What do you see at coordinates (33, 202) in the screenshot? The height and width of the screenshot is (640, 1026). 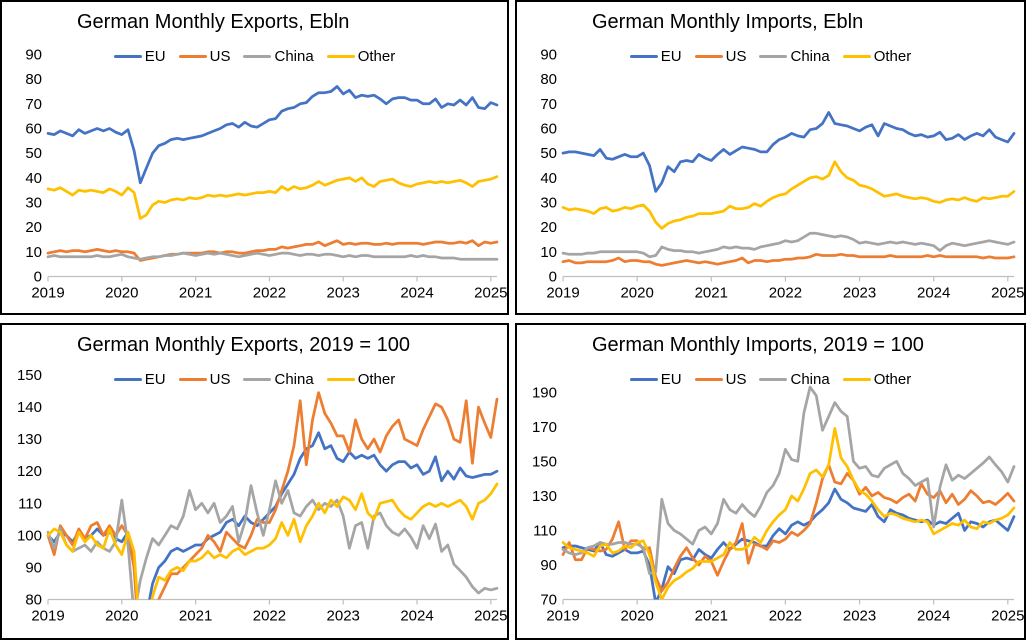 I see `y-tick-label: 30` at bounding box center [33, 202].